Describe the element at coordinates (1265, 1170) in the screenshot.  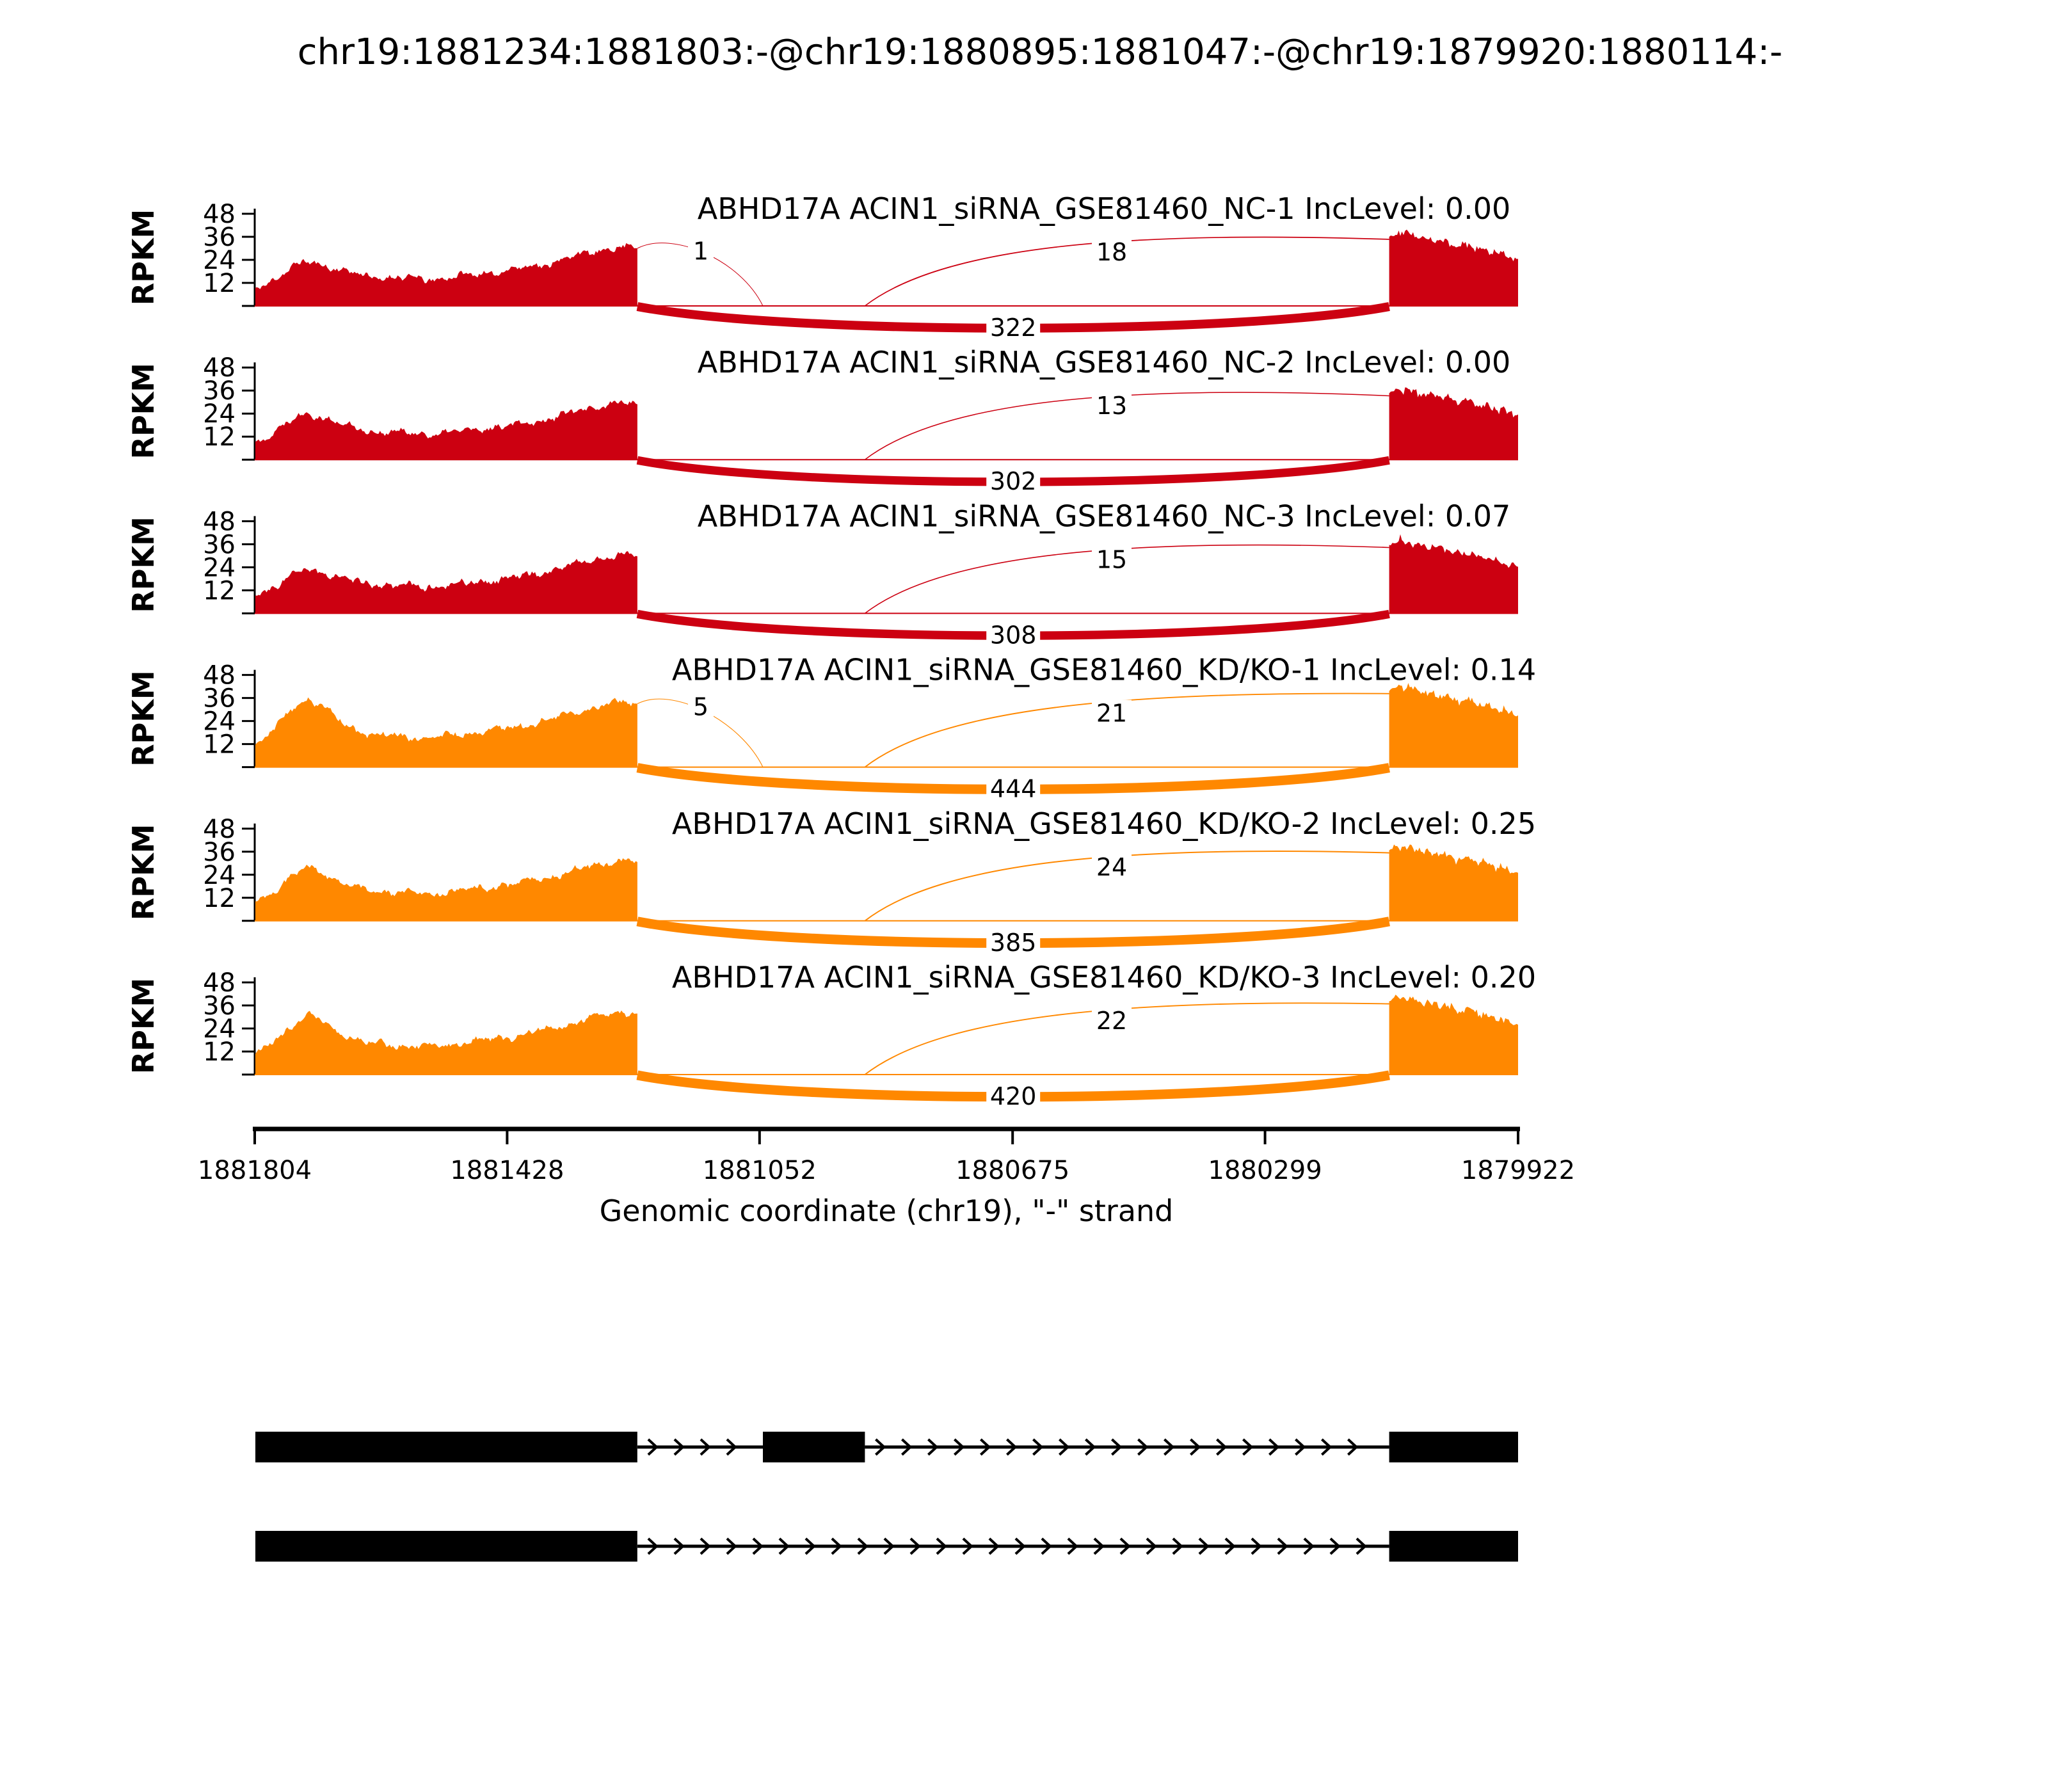
I see `x-axis-tick-label: 1880299` at that location.